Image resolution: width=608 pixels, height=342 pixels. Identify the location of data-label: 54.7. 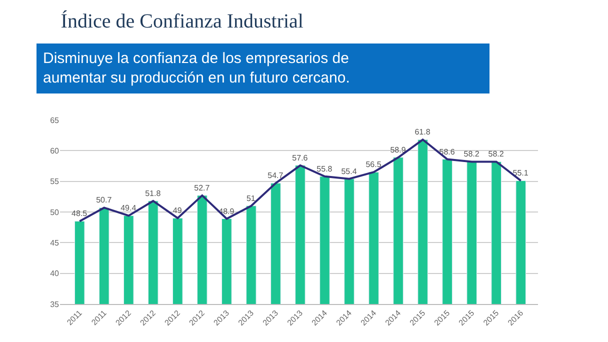
(276, 175).